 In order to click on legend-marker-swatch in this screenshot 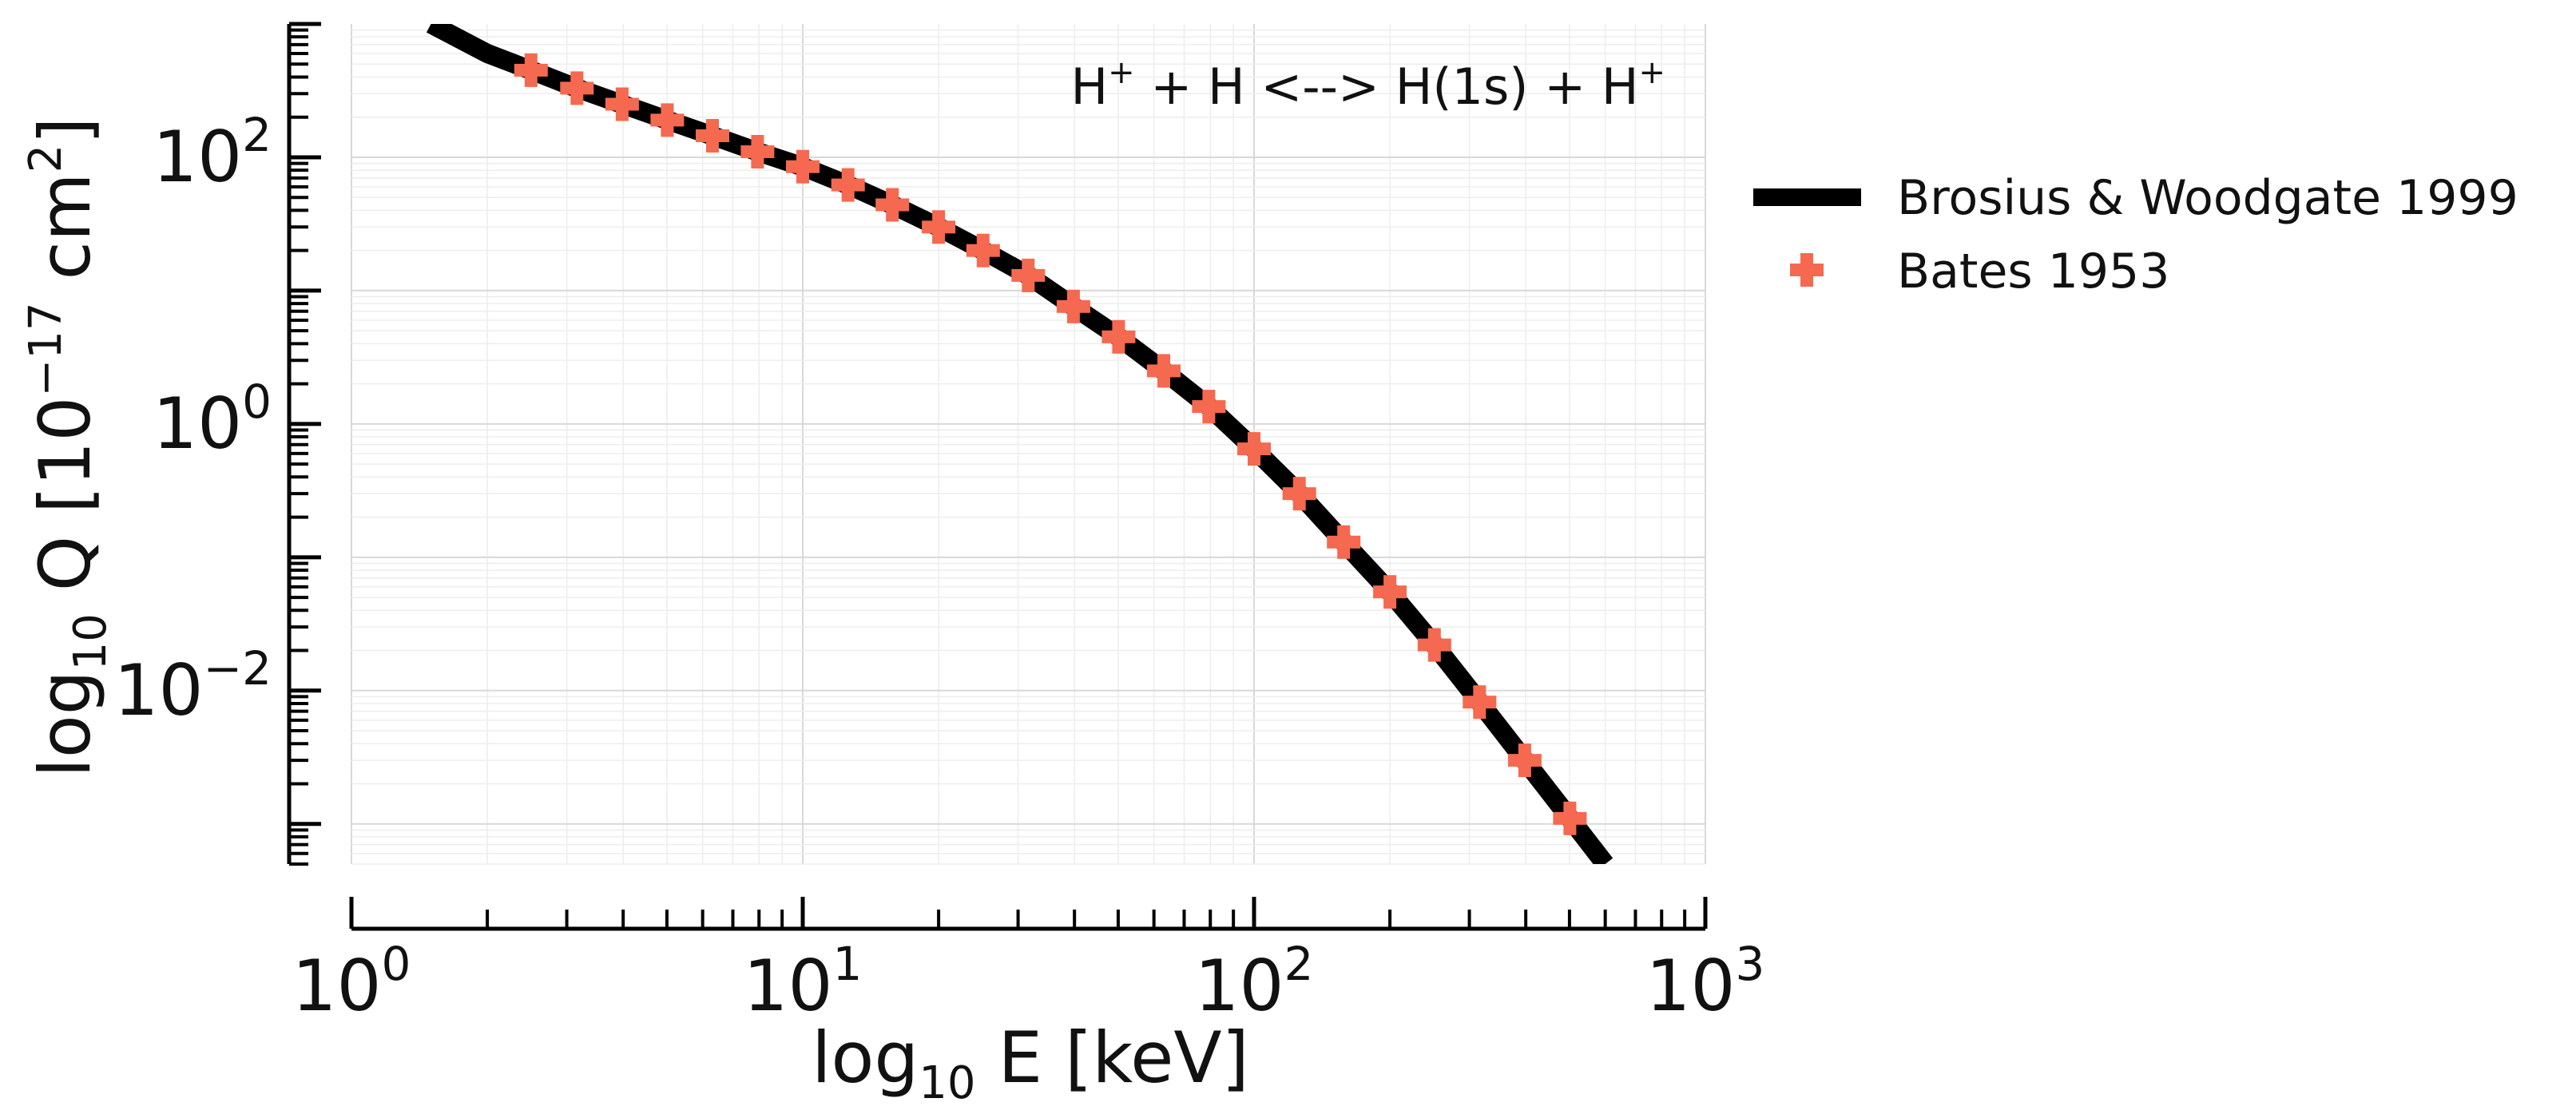, I will do `click(1807, 270)`.